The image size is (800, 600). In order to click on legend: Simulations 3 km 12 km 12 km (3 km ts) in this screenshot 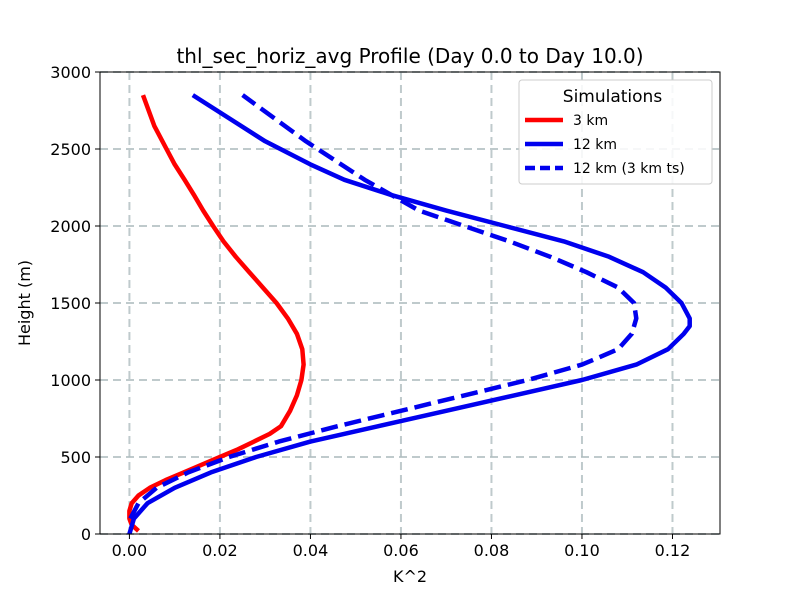, I will do `click(615, 132)`.